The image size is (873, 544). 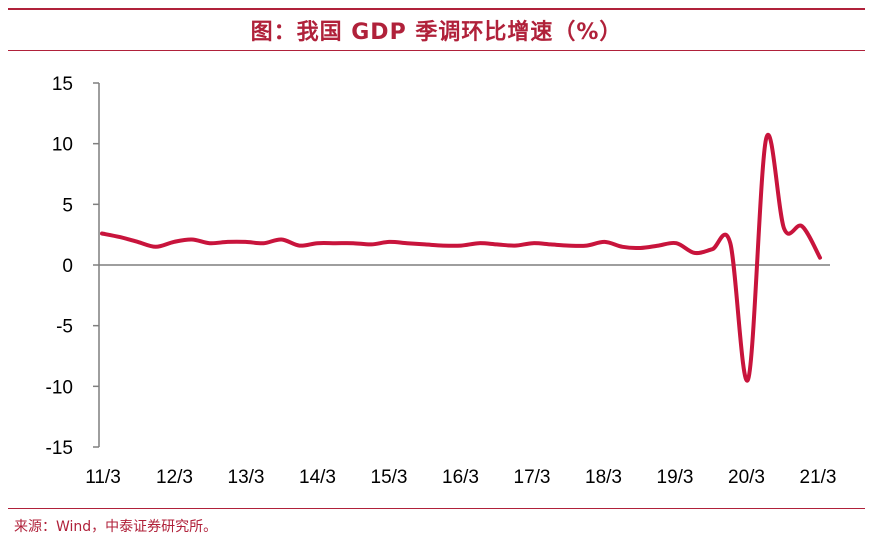 I want to click on y-tick-label: 10, so click(x=62, y=145).